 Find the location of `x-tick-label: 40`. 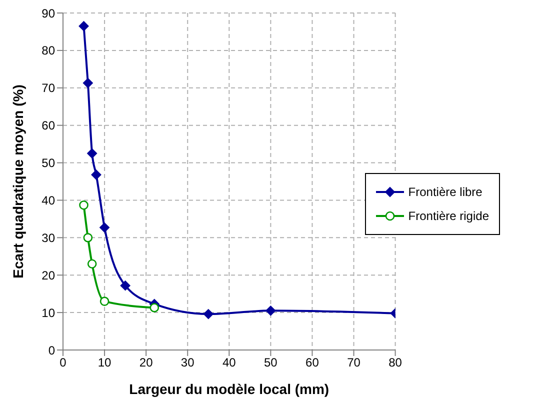

x-tick-label: 40 is located at coordinates (229, 363).